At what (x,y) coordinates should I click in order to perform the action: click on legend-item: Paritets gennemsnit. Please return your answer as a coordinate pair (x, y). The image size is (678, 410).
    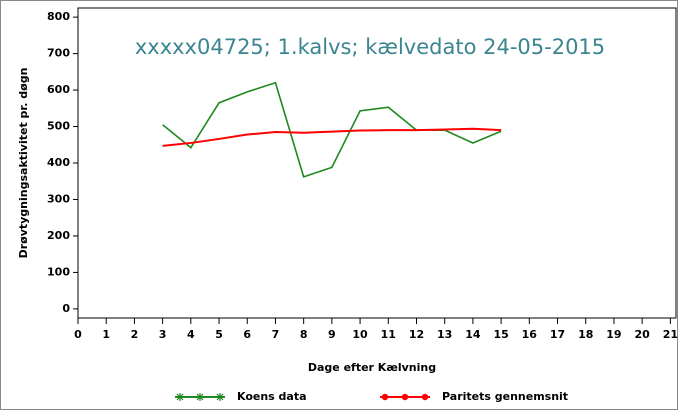
    Looking at the image, I should click on (474, 396).